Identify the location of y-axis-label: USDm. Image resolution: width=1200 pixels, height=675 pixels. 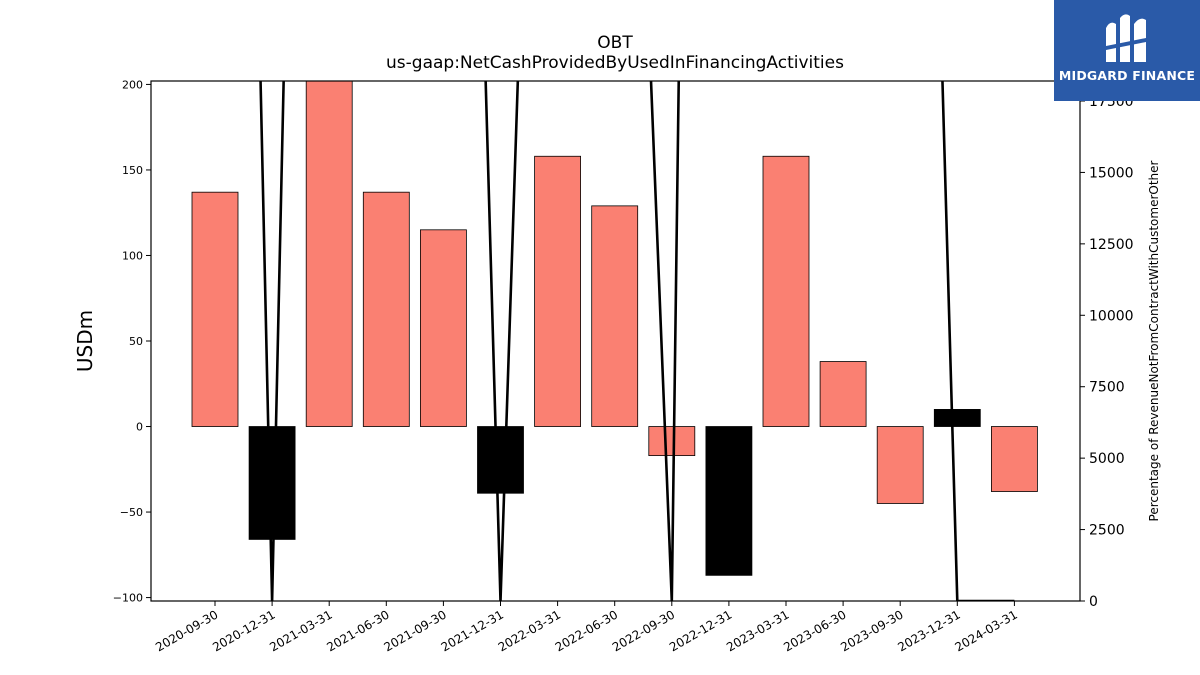
(85, 341).